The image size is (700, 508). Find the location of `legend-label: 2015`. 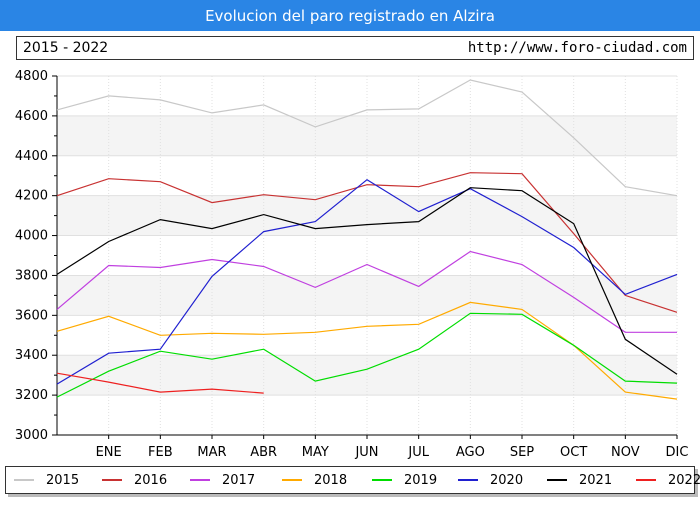

legend-label: 2015 is located at coordinates (63, 480).